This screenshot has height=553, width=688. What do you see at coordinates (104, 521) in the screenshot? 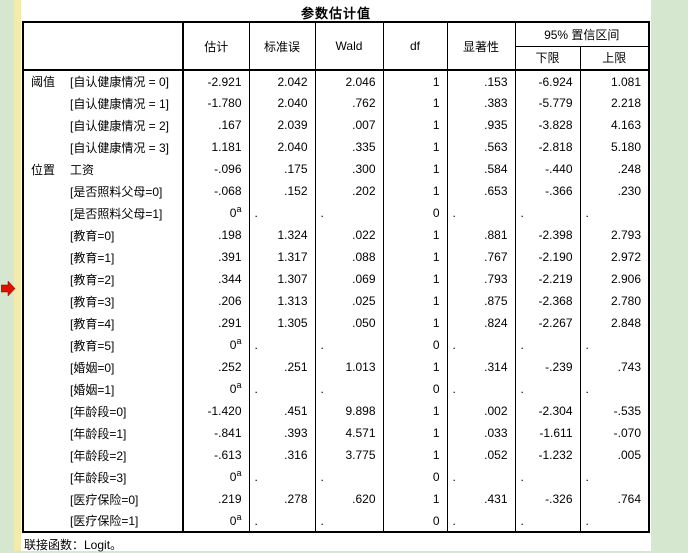
I see `row-label: [医疗保险=1]` at bounding box center [104, 521].